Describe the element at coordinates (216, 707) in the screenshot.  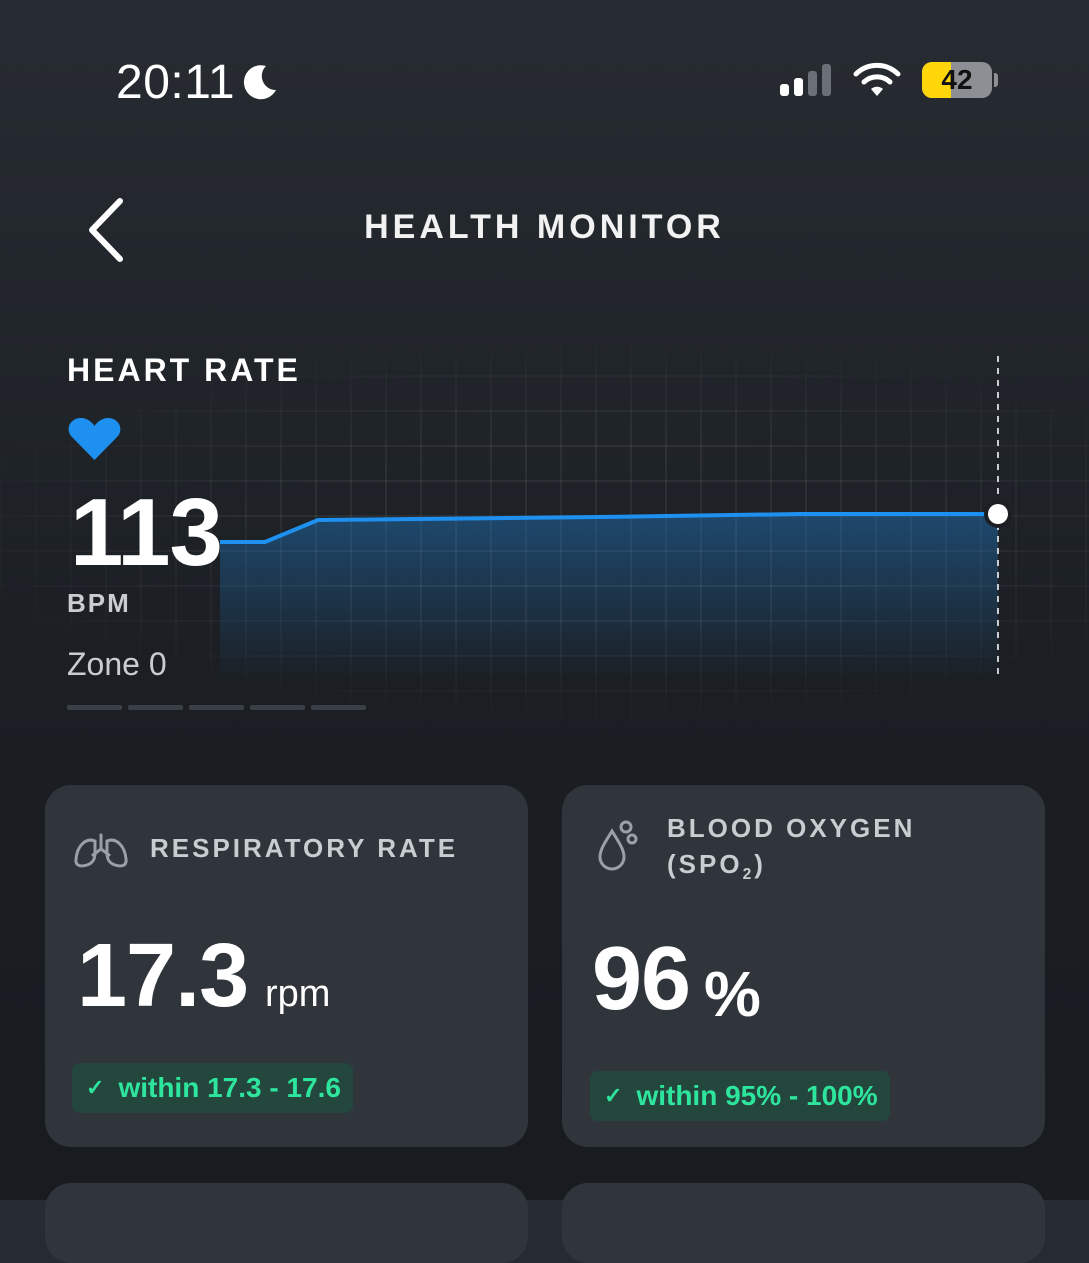
I see `zone-indicator` at that location.